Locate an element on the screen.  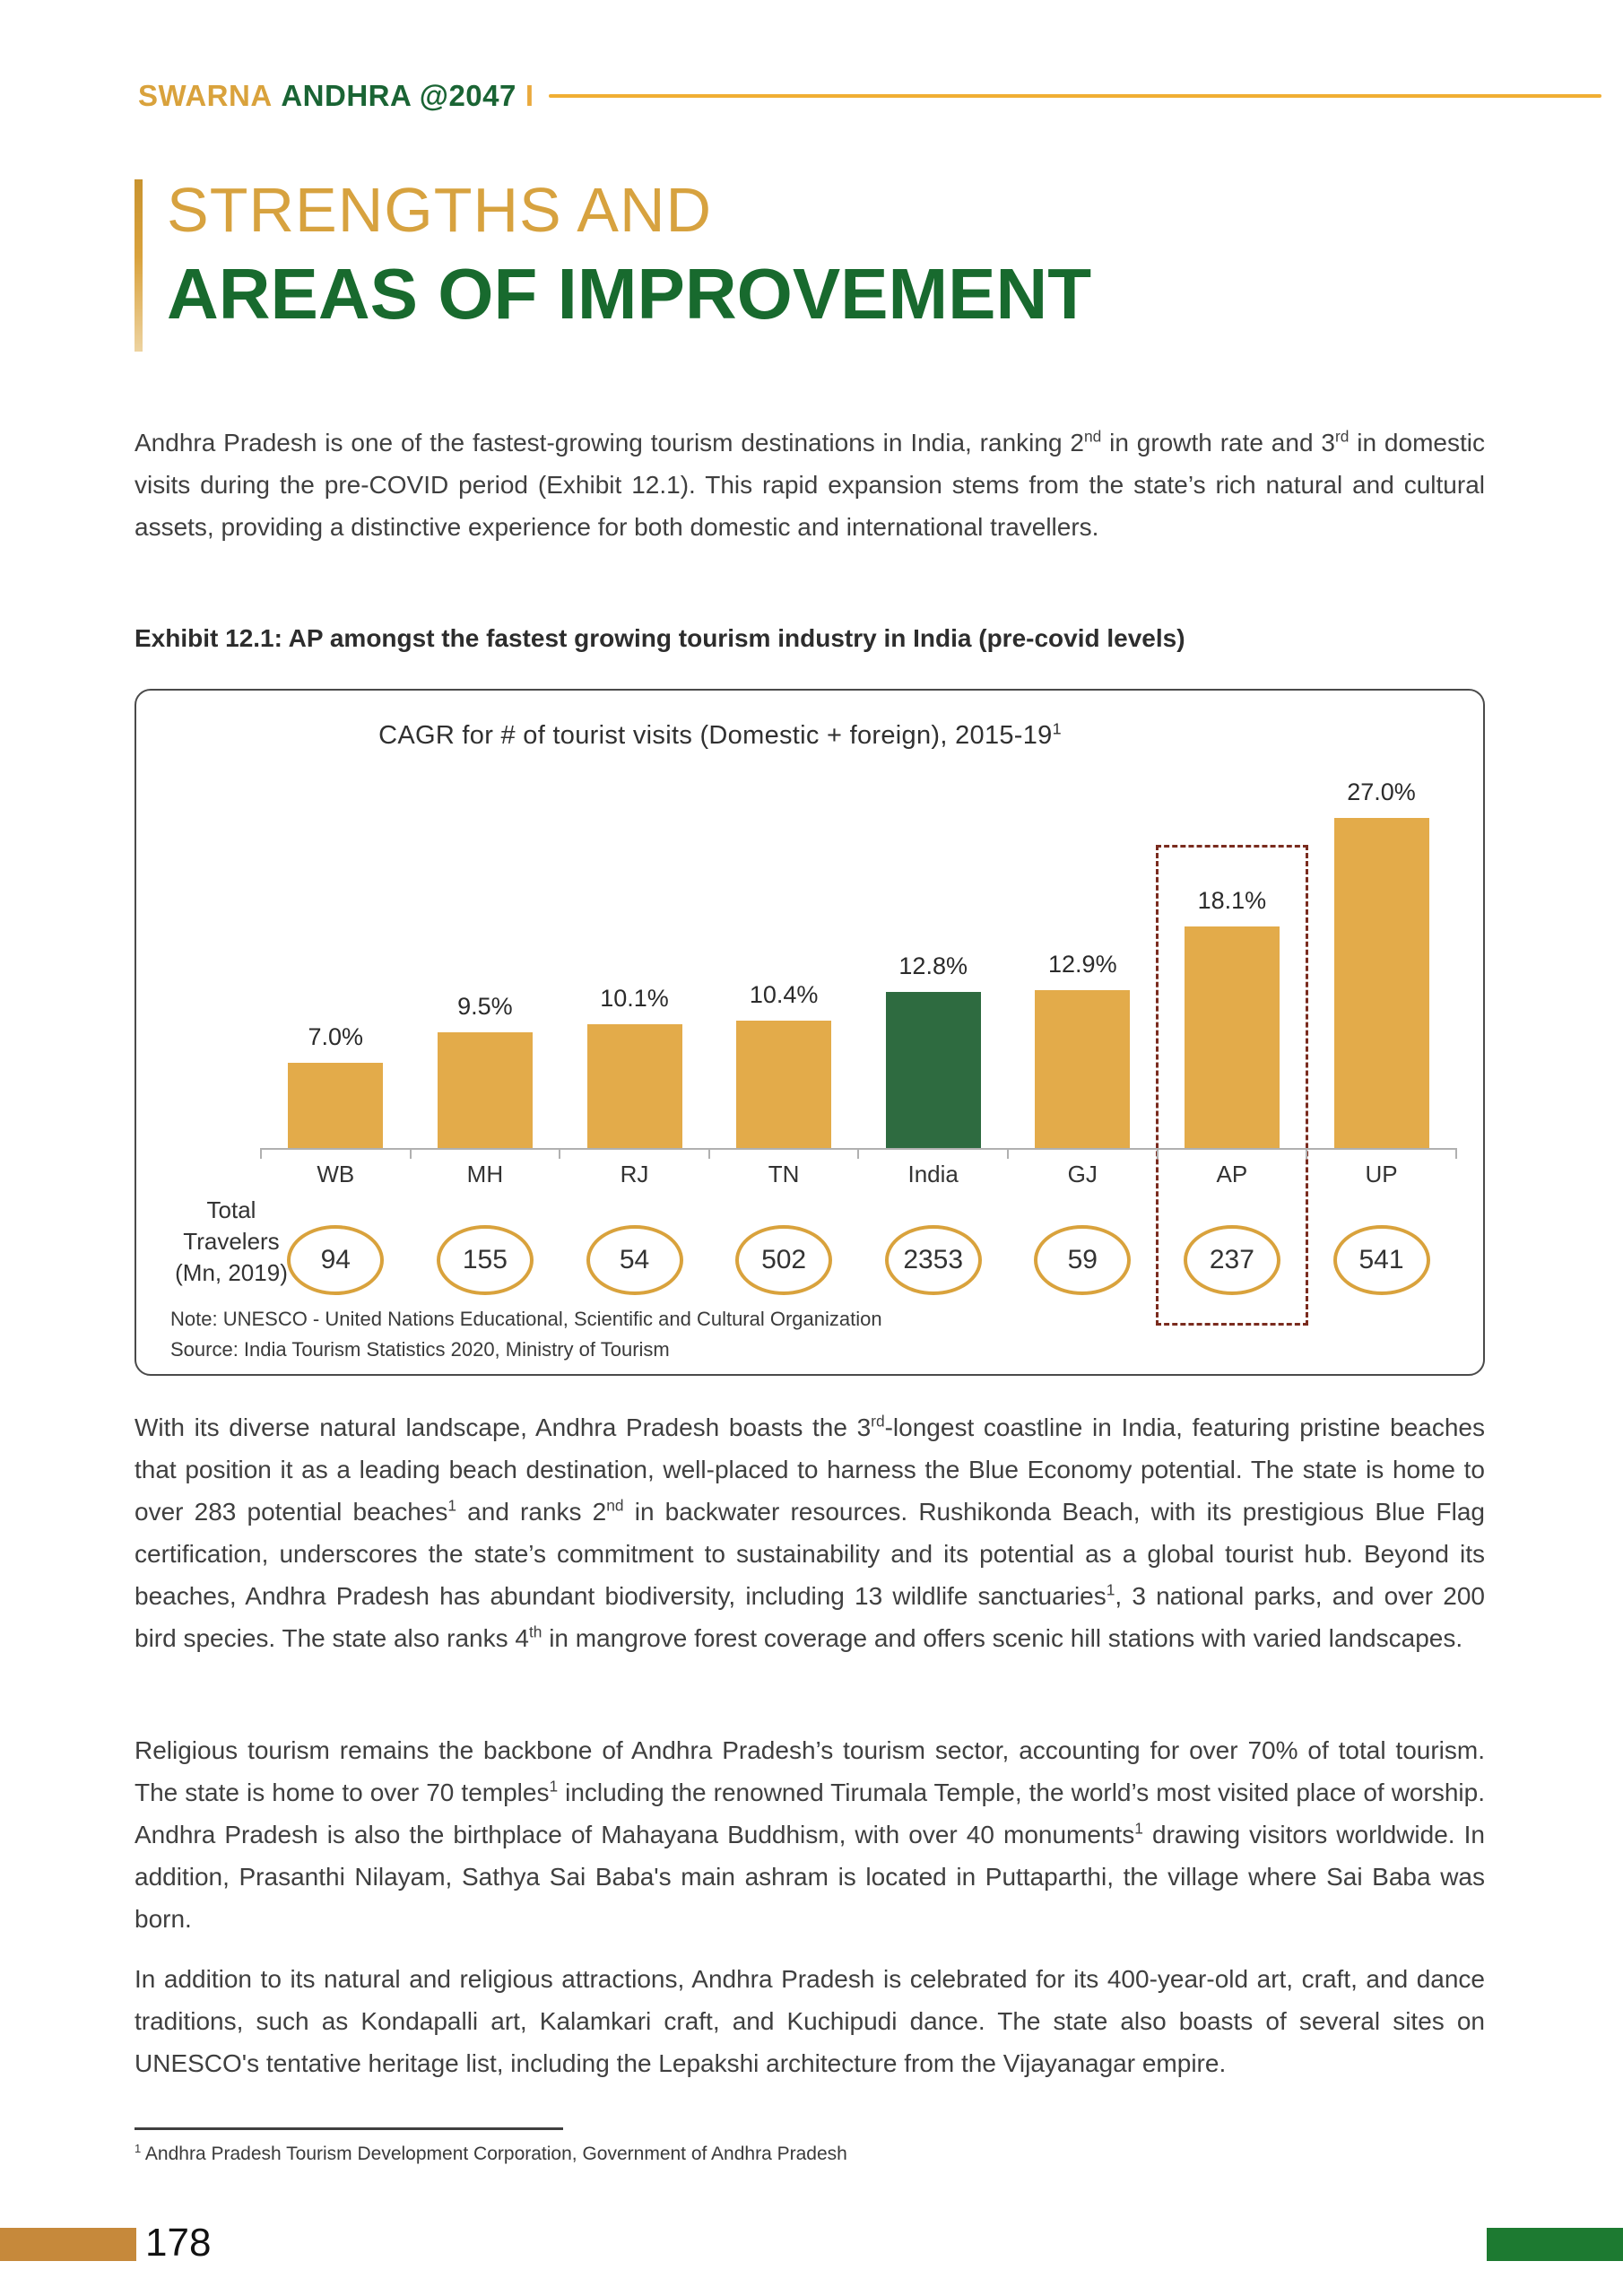
bar-AP is located at coordinates (1232, 1037).